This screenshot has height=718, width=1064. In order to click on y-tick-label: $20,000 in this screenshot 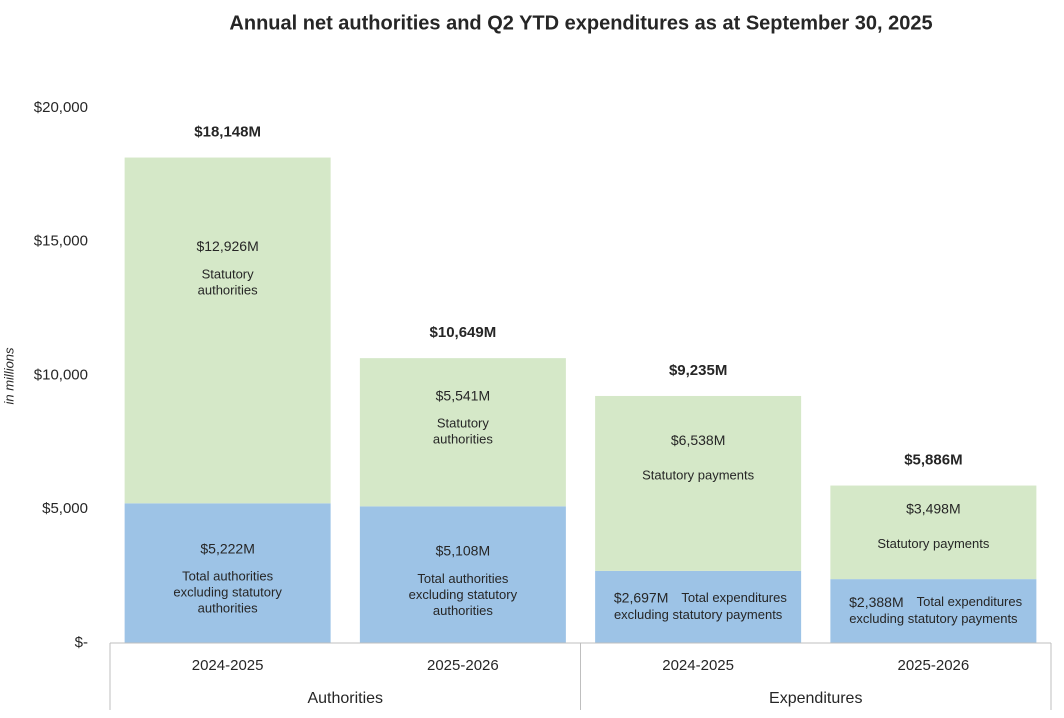, I will do `click(61, 107)`.